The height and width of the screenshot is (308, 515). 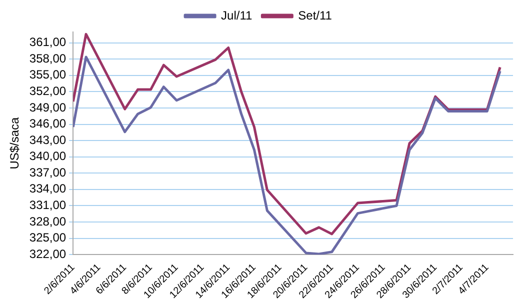 What do you see at coordinates (315, 15) in the screenshot?
I see `legend-label: Set/11` at bounding box center [315, 15].